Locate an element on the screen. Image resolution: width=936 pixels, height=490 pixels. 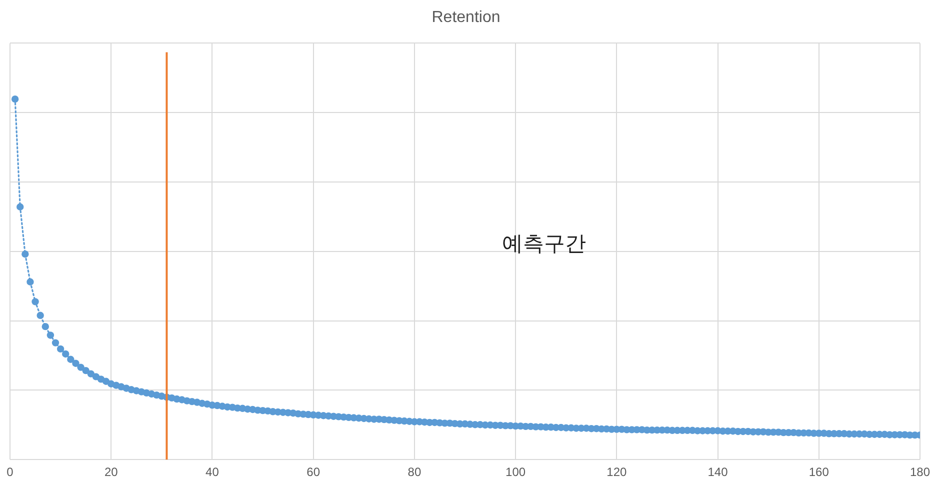
x-tick-label: 0 is located at coordinates (10, 472).